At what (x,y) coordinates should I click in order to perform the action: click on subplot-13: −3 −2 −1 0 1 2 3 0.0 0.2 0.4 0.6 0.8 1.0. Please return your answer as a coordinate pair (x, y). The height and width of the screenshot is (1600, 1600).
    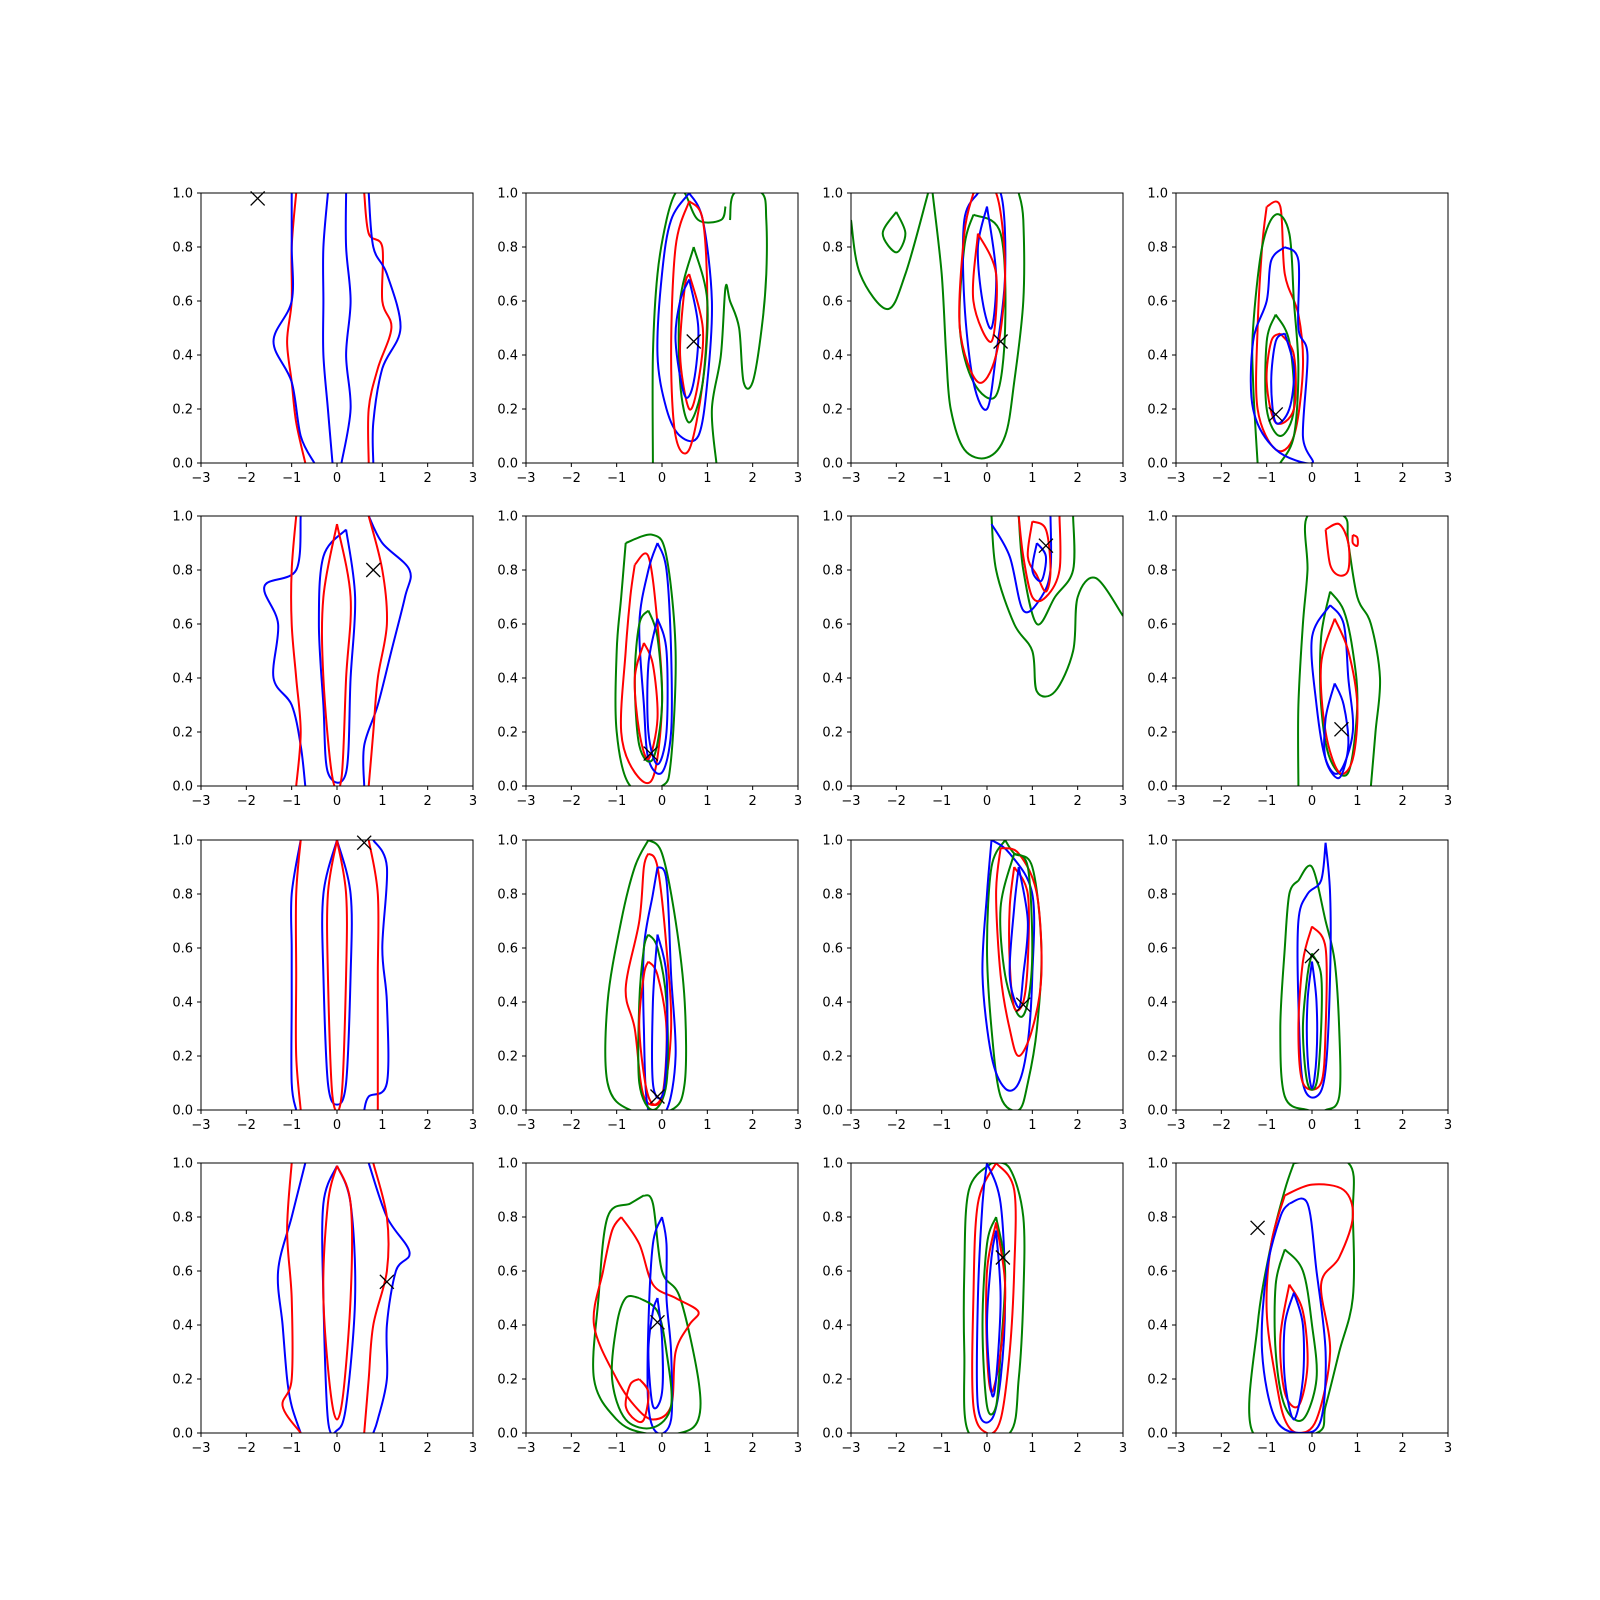
    Looking at the image, I should click on (324, 1307).